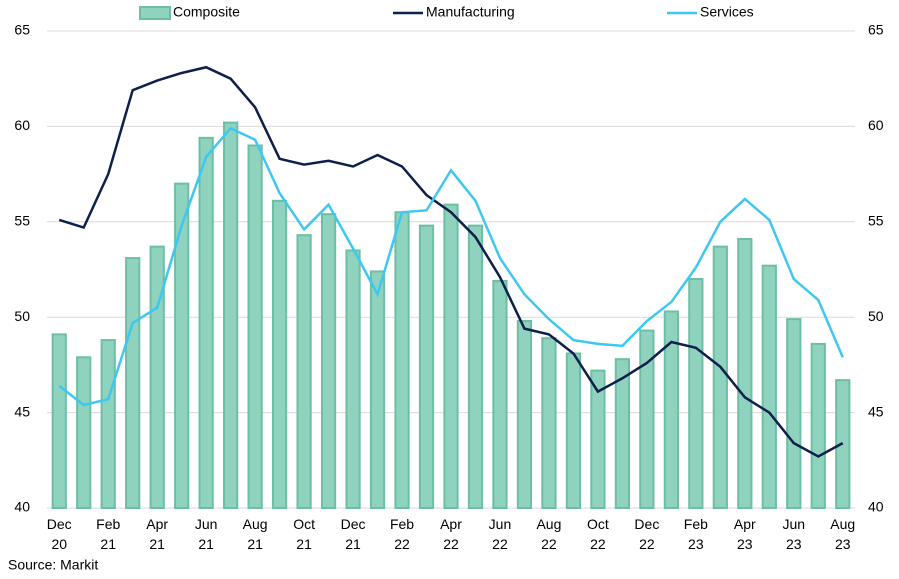  Describe the element at coordinates (402, 534) in the screenshot. I see `x-tick-label: Feb 22` at that location.